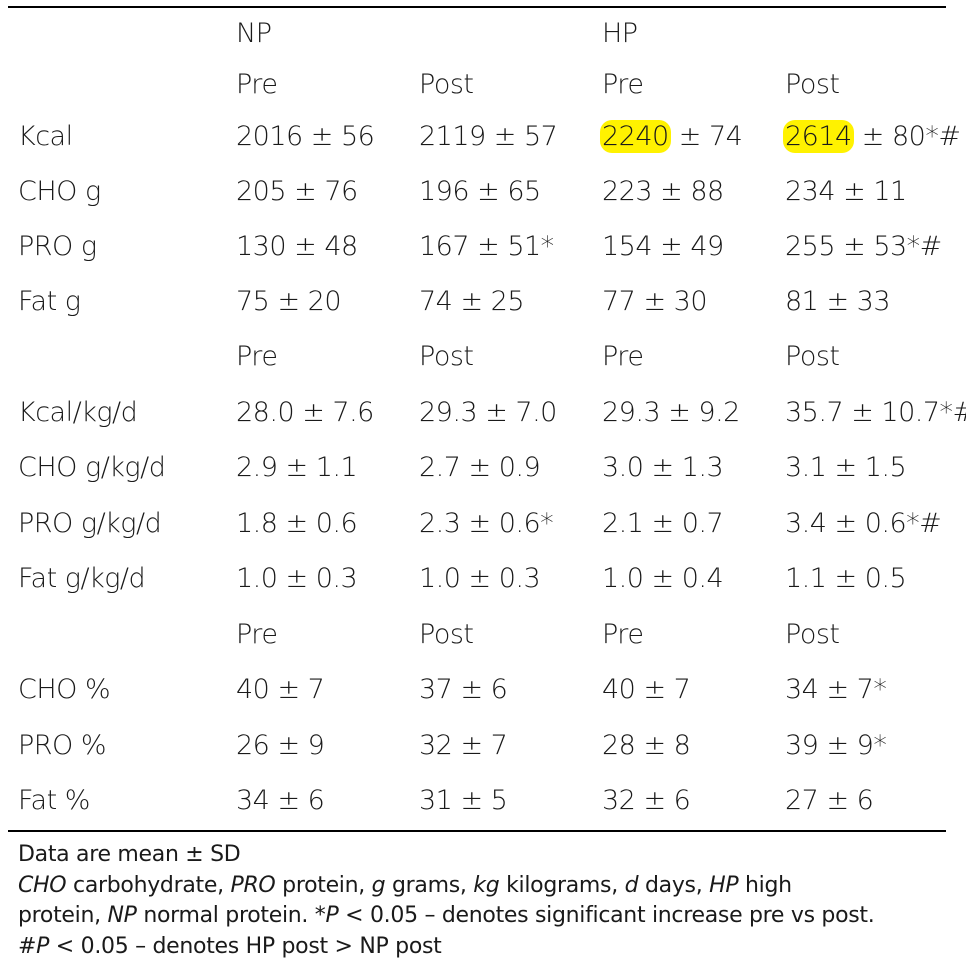 The width and height of the screenshot is (966, 976). I want to click on hp-pre-value: 29.3 ± 9.2, so click(671, 412).